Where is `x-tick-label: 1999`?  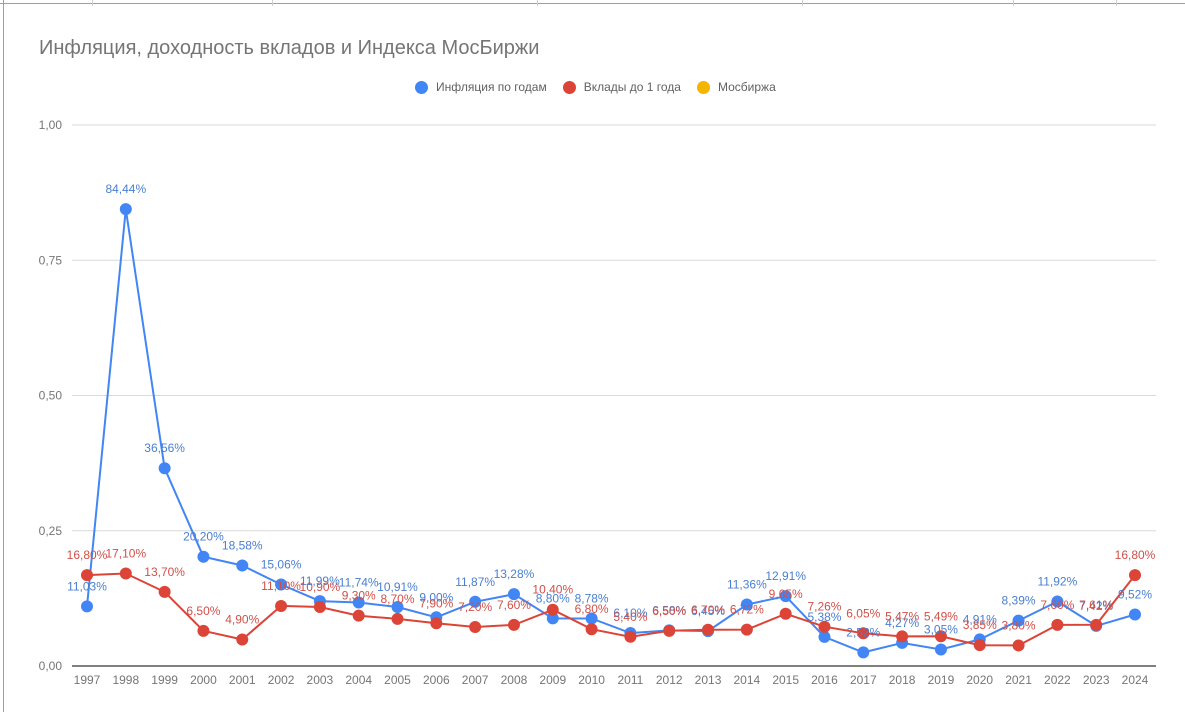
x-tick-label: 1999 is located at coordinates (164, 680).